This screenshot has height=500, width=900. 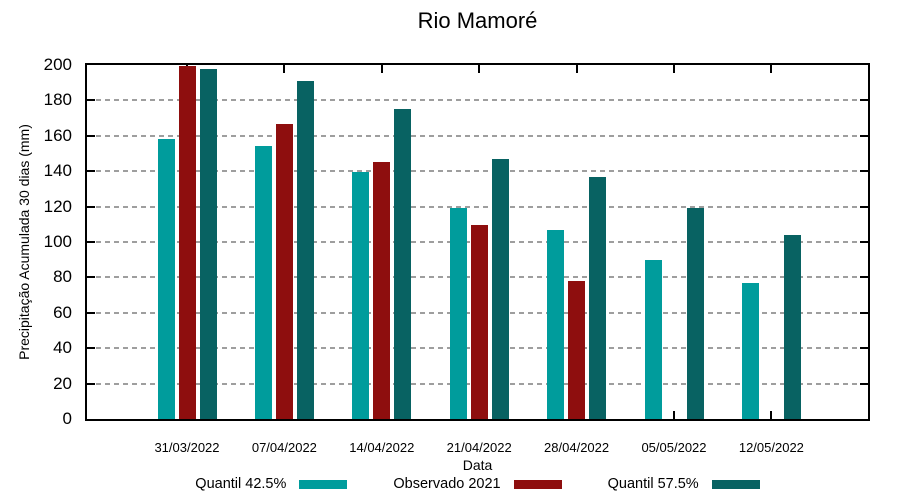 I want to click on y-tick-label: 60, so click(x=62, y=312).